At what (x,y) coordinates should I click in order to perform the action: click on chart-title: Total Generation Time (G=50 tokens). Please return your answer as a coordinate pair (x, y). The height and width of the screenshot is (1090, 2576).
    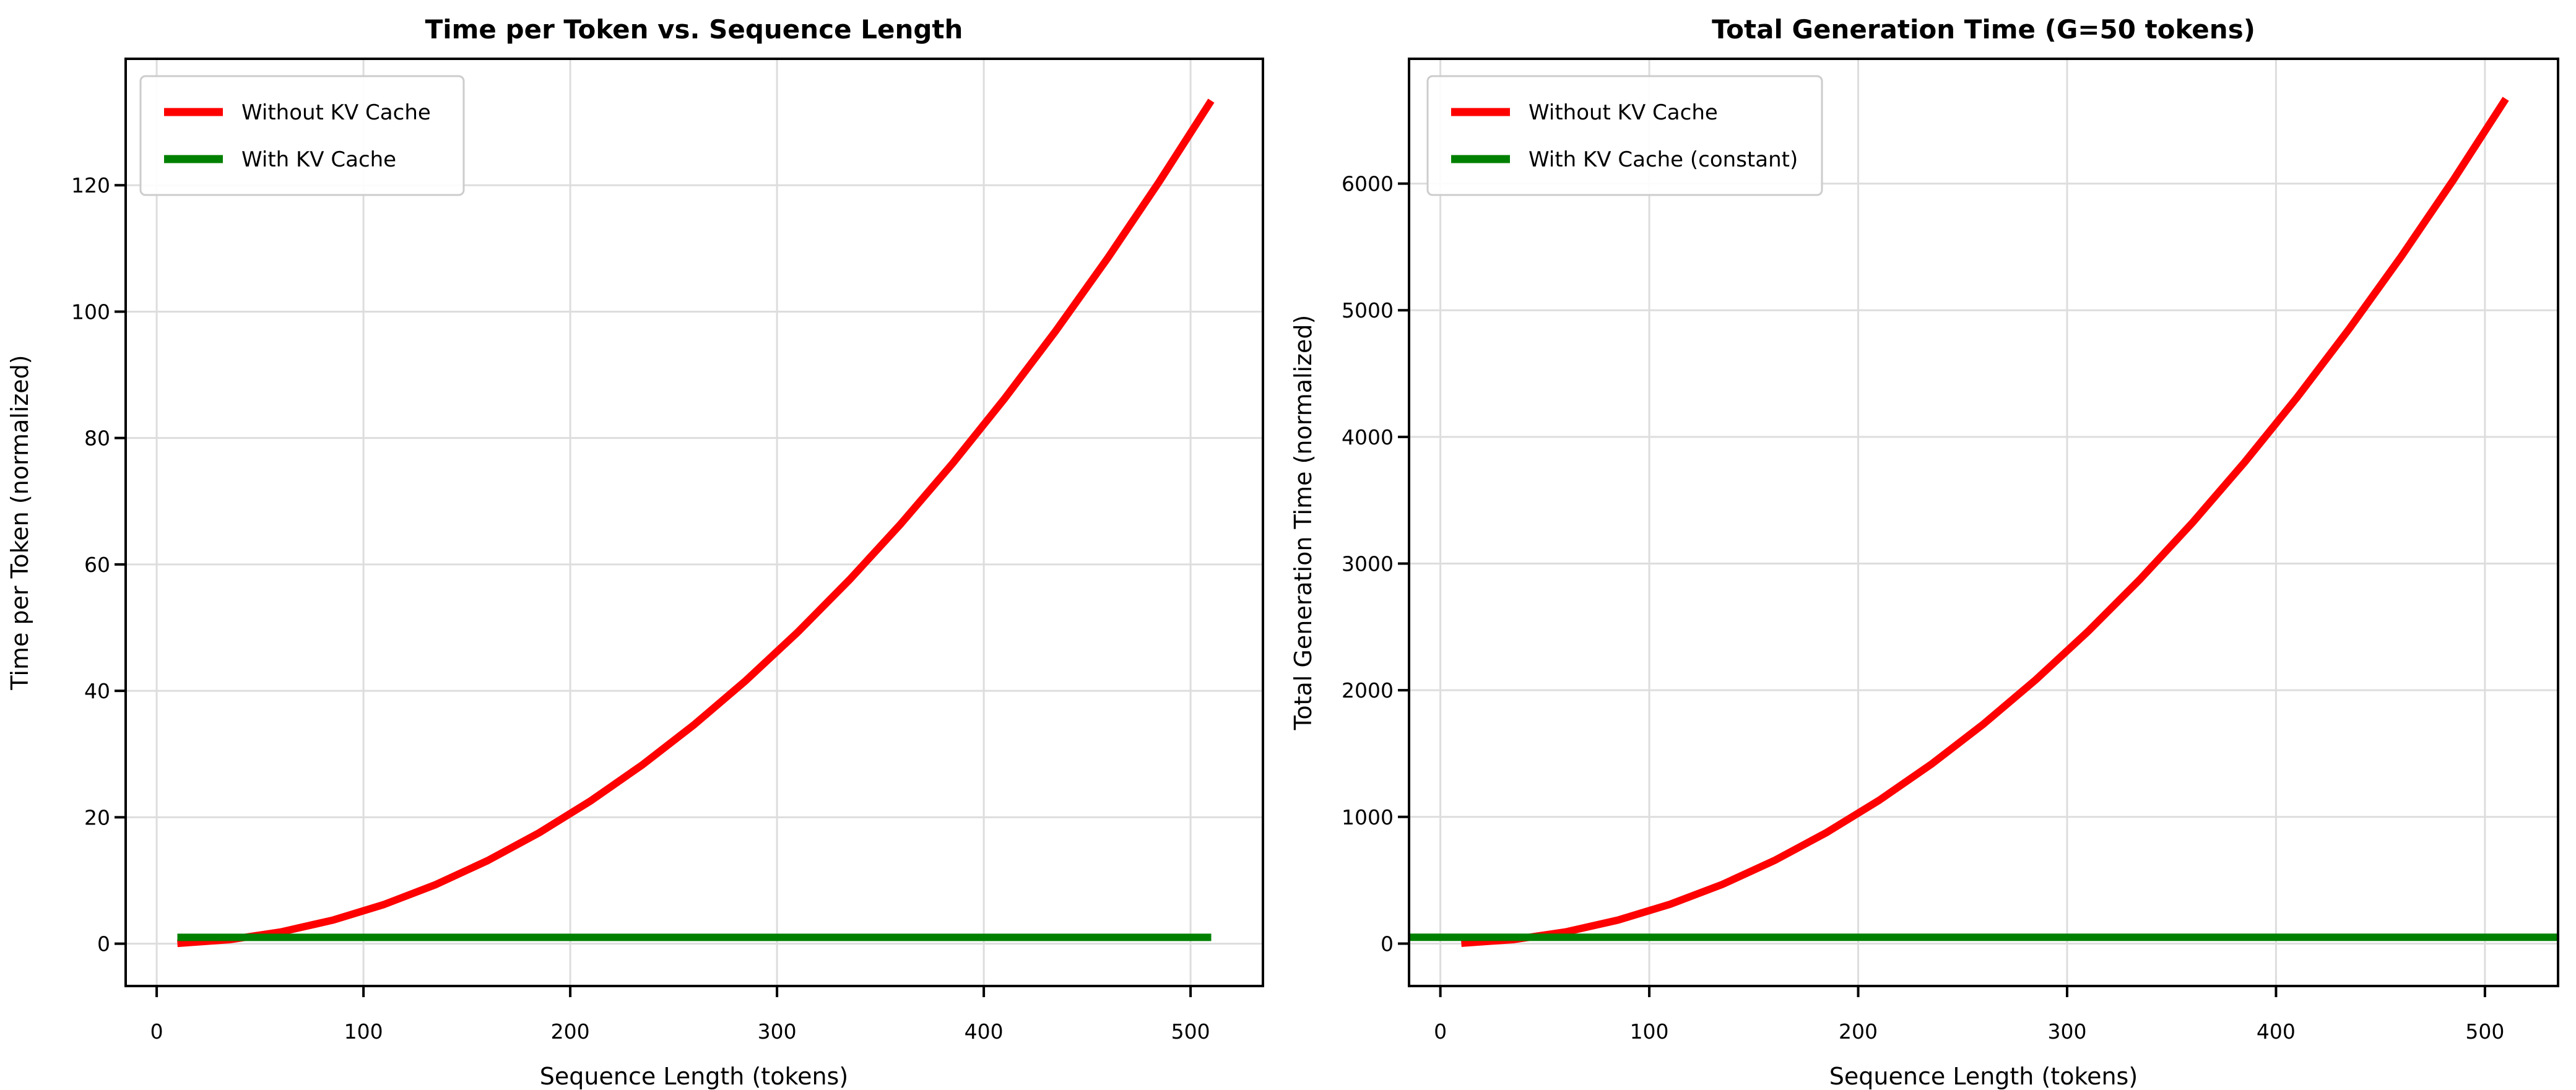
    Looking at the image, I should click on (1983, 30).